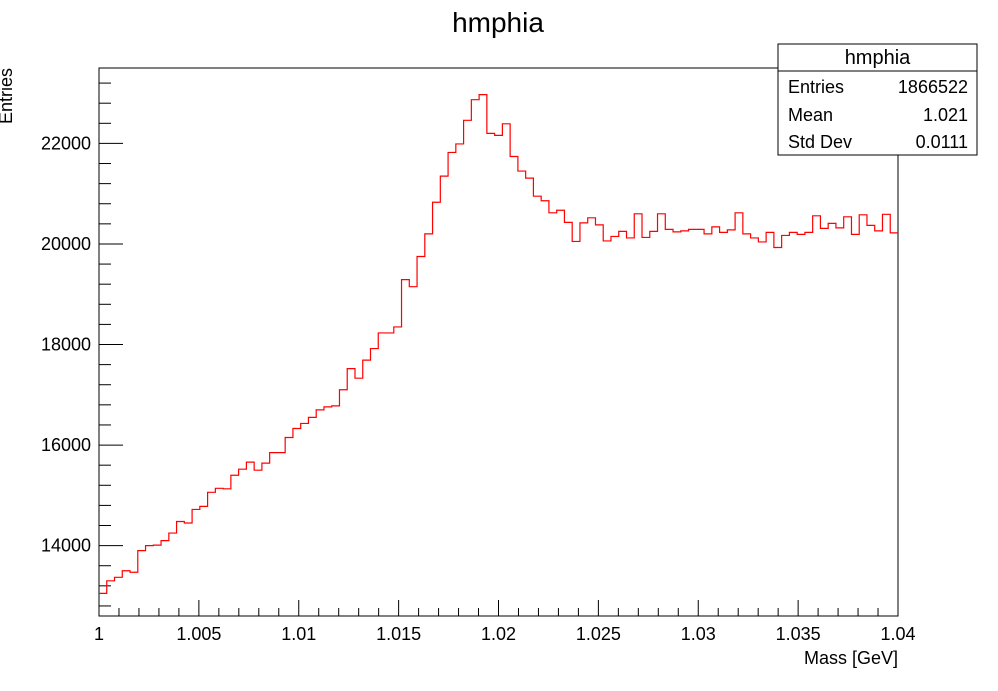 This screenshot has width=998, height=691. Describe the element at coordinates (897, 634) in the screenshot. I see `x-tick-label: 1.04` at that location.